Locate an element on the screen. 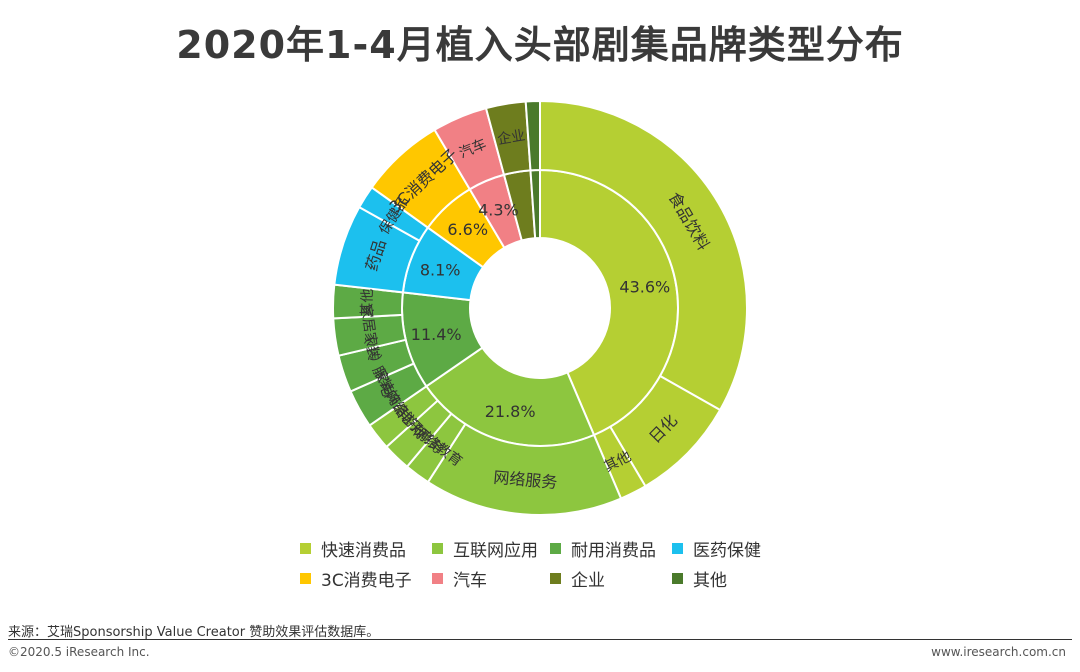 The width and height of the screenshot is (1080, 672). legend-item-durable: 耐用消费品 is located at coordinates (603, 548).